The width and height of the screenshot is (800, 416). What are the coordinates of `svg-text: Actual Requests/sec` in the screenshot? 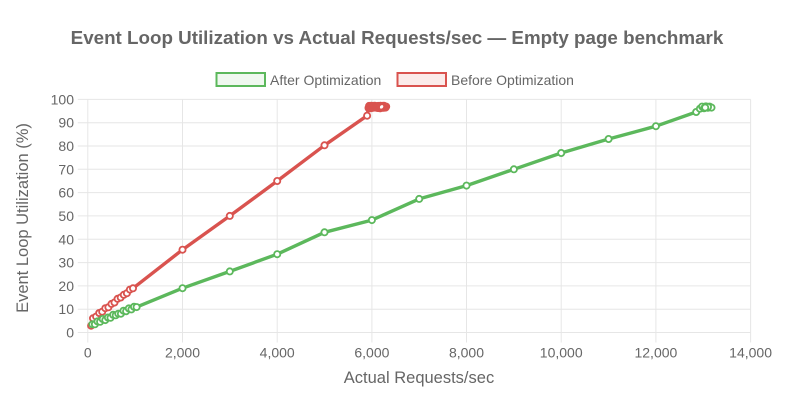 It's located at (419, 378).